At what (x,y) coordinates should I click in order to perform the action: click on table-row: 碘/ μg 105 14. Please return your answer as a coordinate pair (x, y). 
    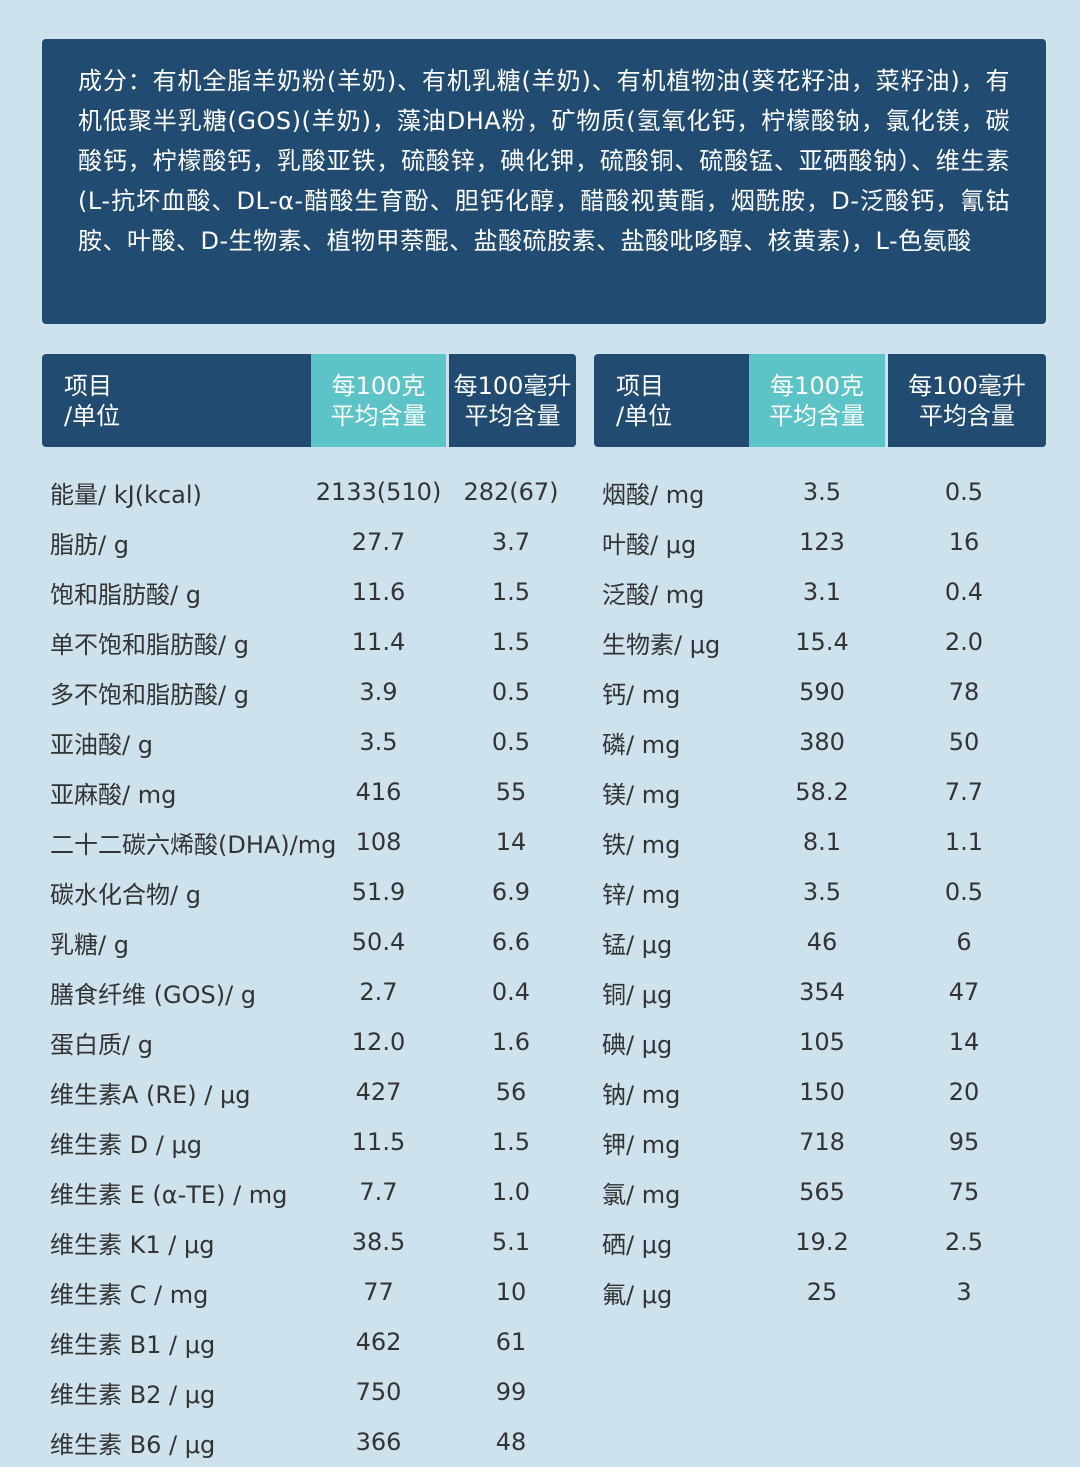
    Looking at the image, I should click on (820, 1042).